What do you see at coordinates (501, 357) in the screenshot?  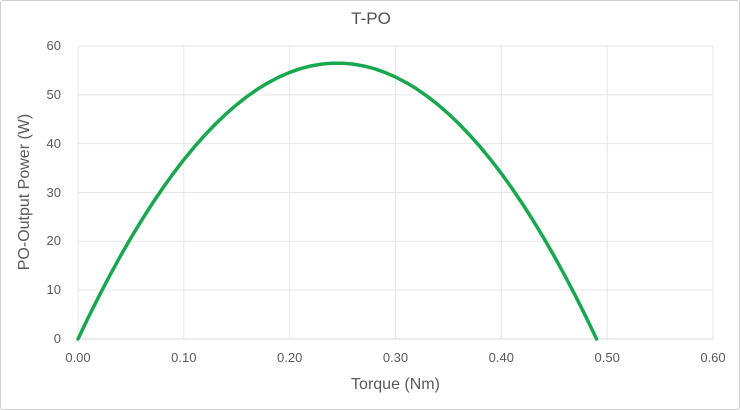 I see `x-tick-label: 0.40` at bounding box center [501, 357].